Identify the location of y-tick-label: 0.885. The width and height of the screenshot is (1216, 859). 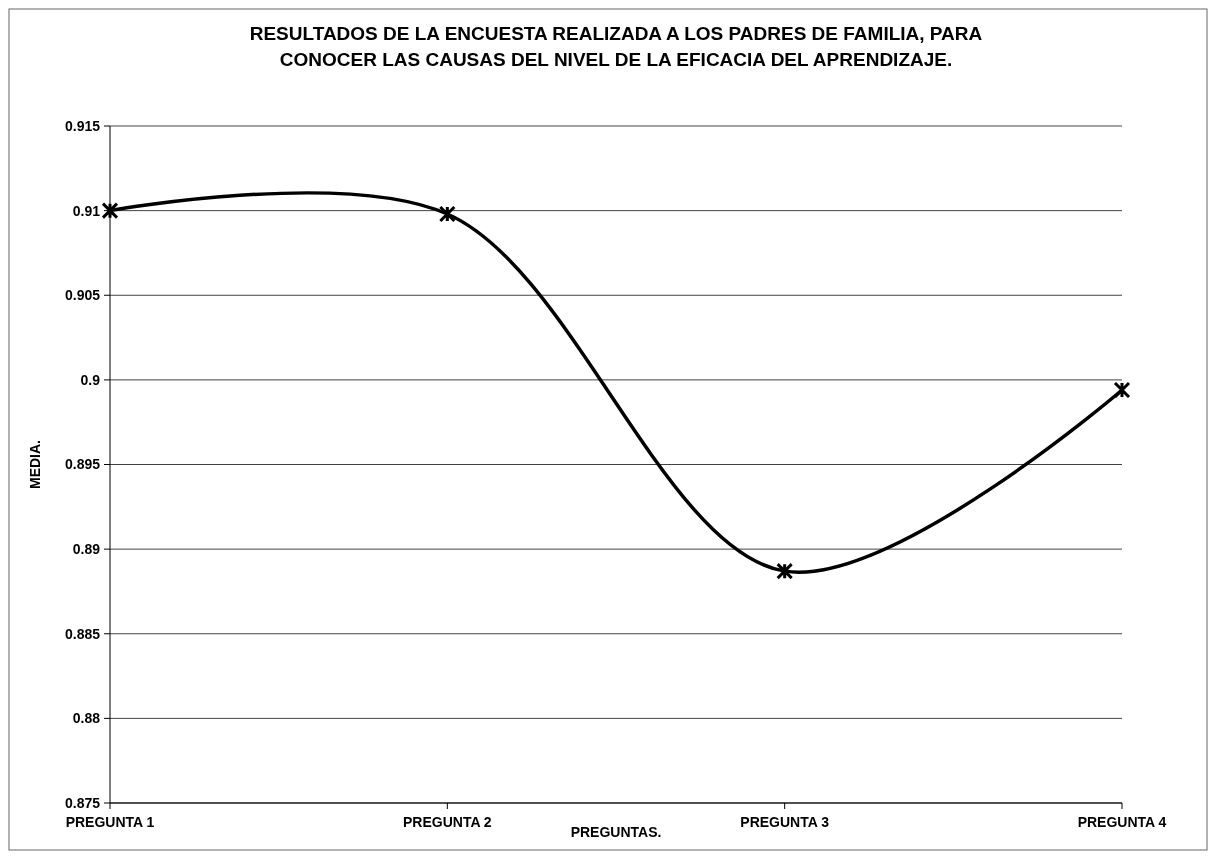
(82, 633).